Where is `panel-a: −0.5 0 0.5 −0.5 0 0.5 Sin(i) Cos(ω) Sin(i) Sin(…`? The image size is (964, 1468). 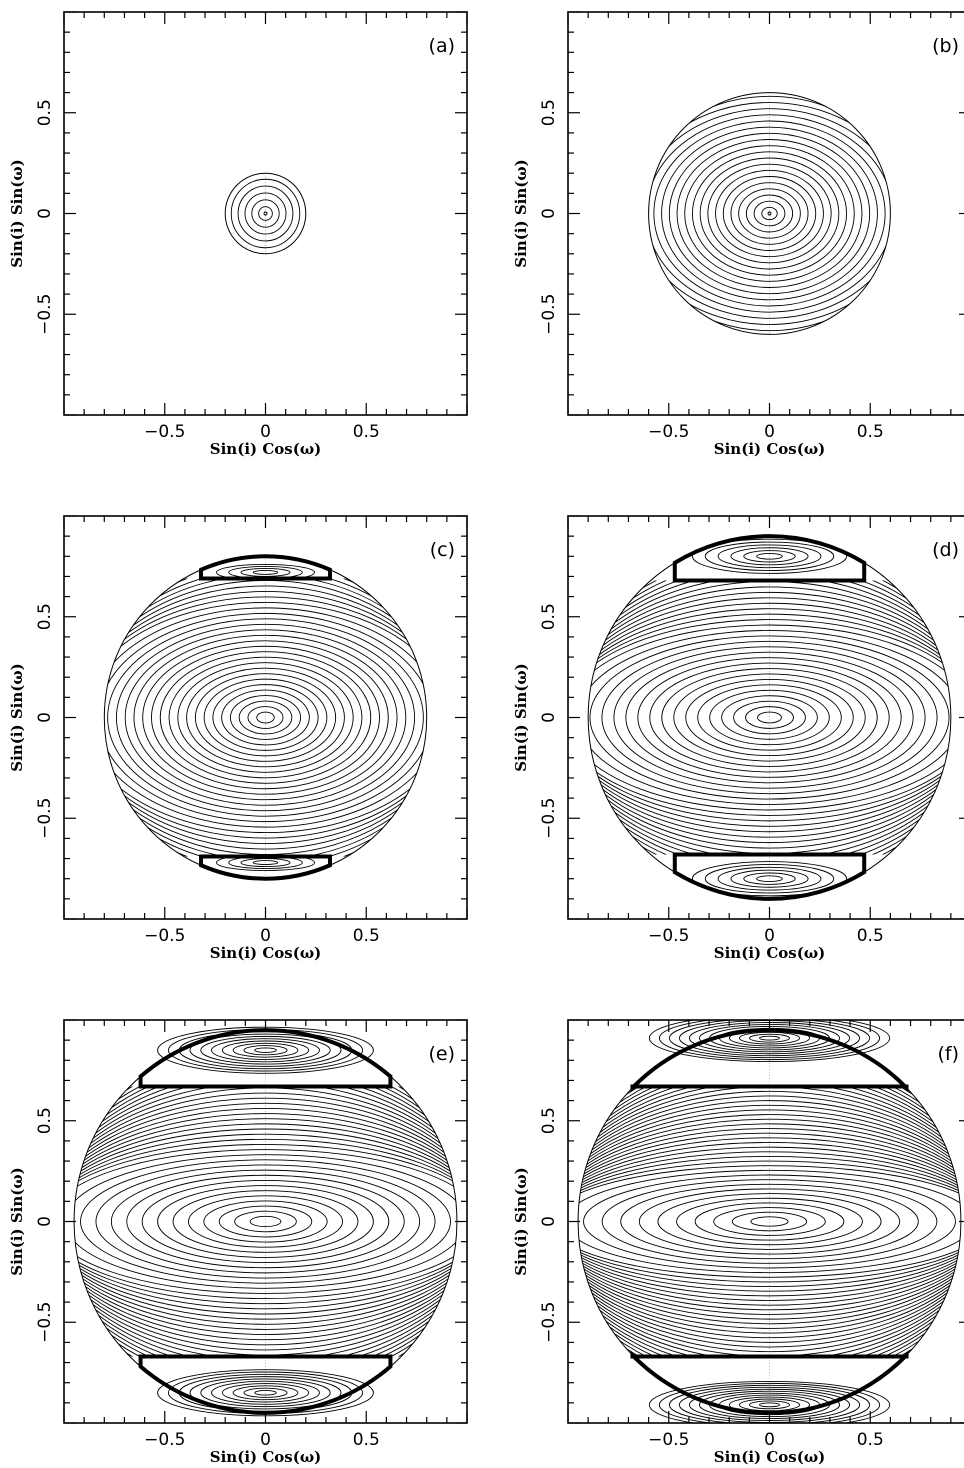 panel-a: −0.5 0 0.5 −0.5 0 0.5 Sin(i) Cos(ω) Sin(i) Sin(… is located at coordinates (238, 234).